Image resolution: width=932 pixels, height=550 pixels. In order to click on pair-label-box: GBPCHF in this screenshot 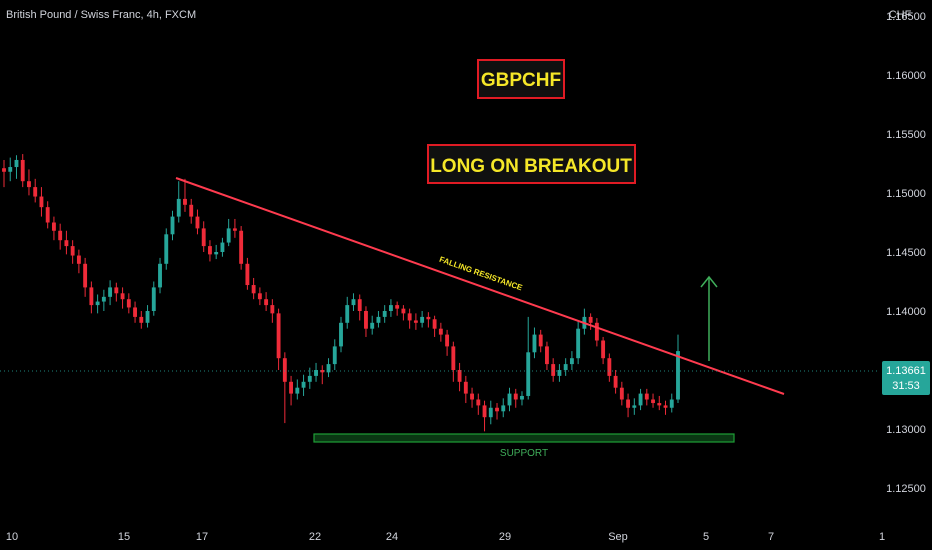, I will do `click(521, 79)`.